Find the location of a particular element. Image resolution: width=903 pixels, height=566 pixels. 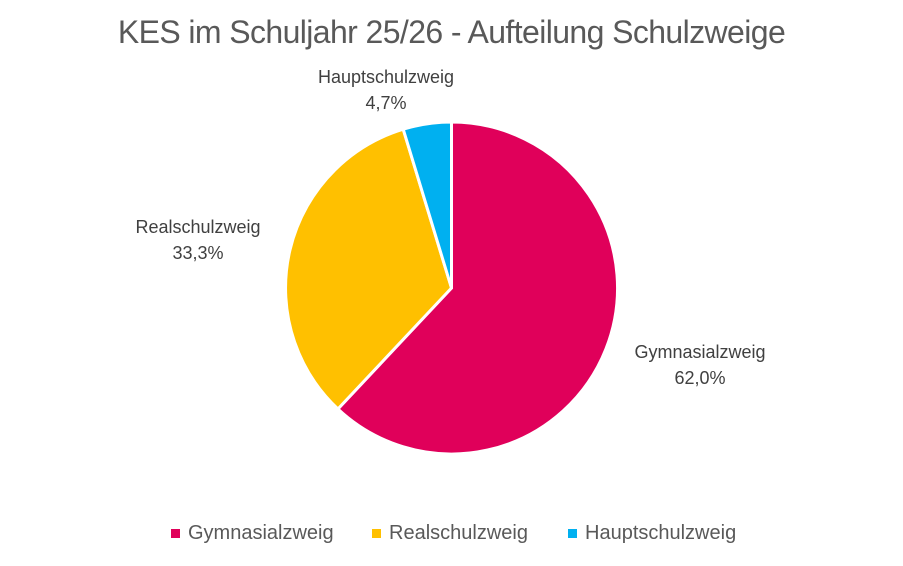

data-label-name: Gymnasialzweig is located at coordinates (700, 352).